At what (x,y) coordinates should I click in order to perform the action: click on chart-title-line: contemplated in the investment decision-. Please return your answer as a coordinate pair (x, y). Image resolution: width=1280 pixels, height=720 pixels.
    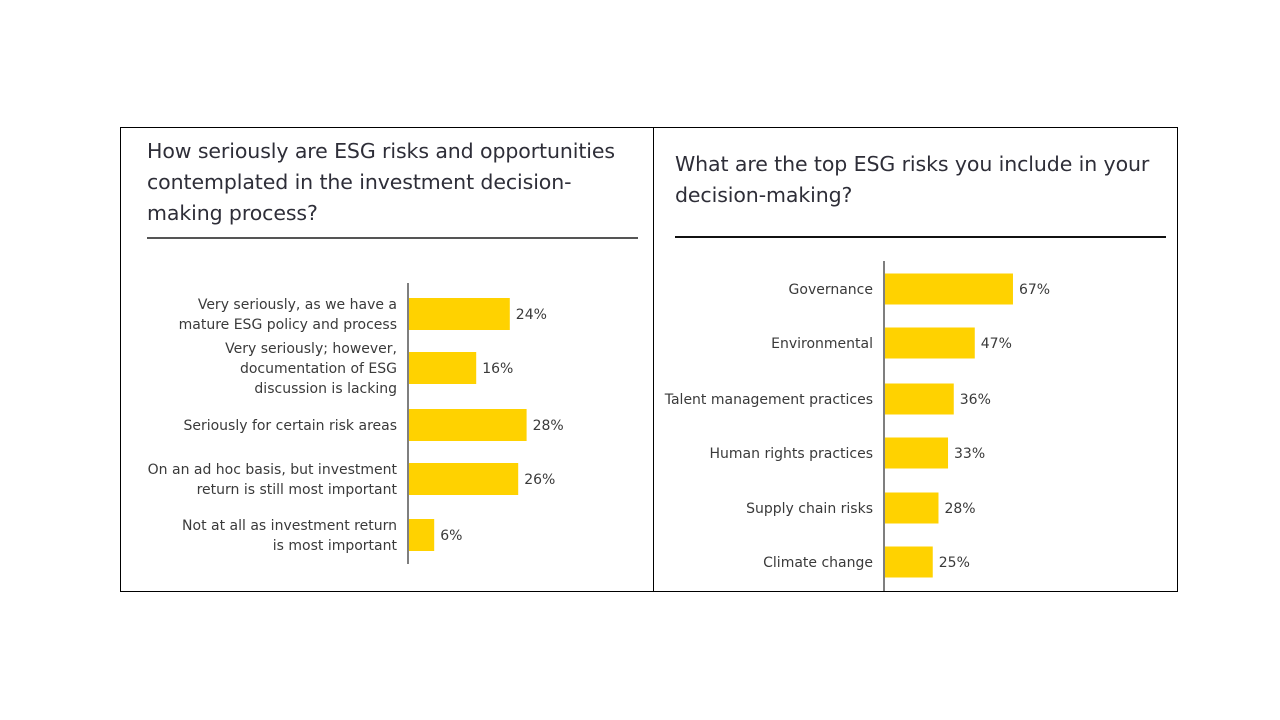
    Looking at the image, I should click on (359, 182).